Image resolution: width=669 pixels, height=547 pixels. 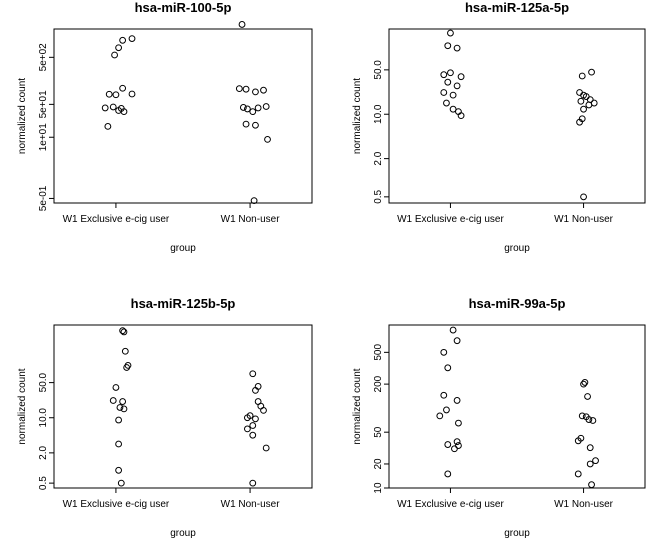 I want to click on y-tick-label: 20, so click(x=378, y=464).